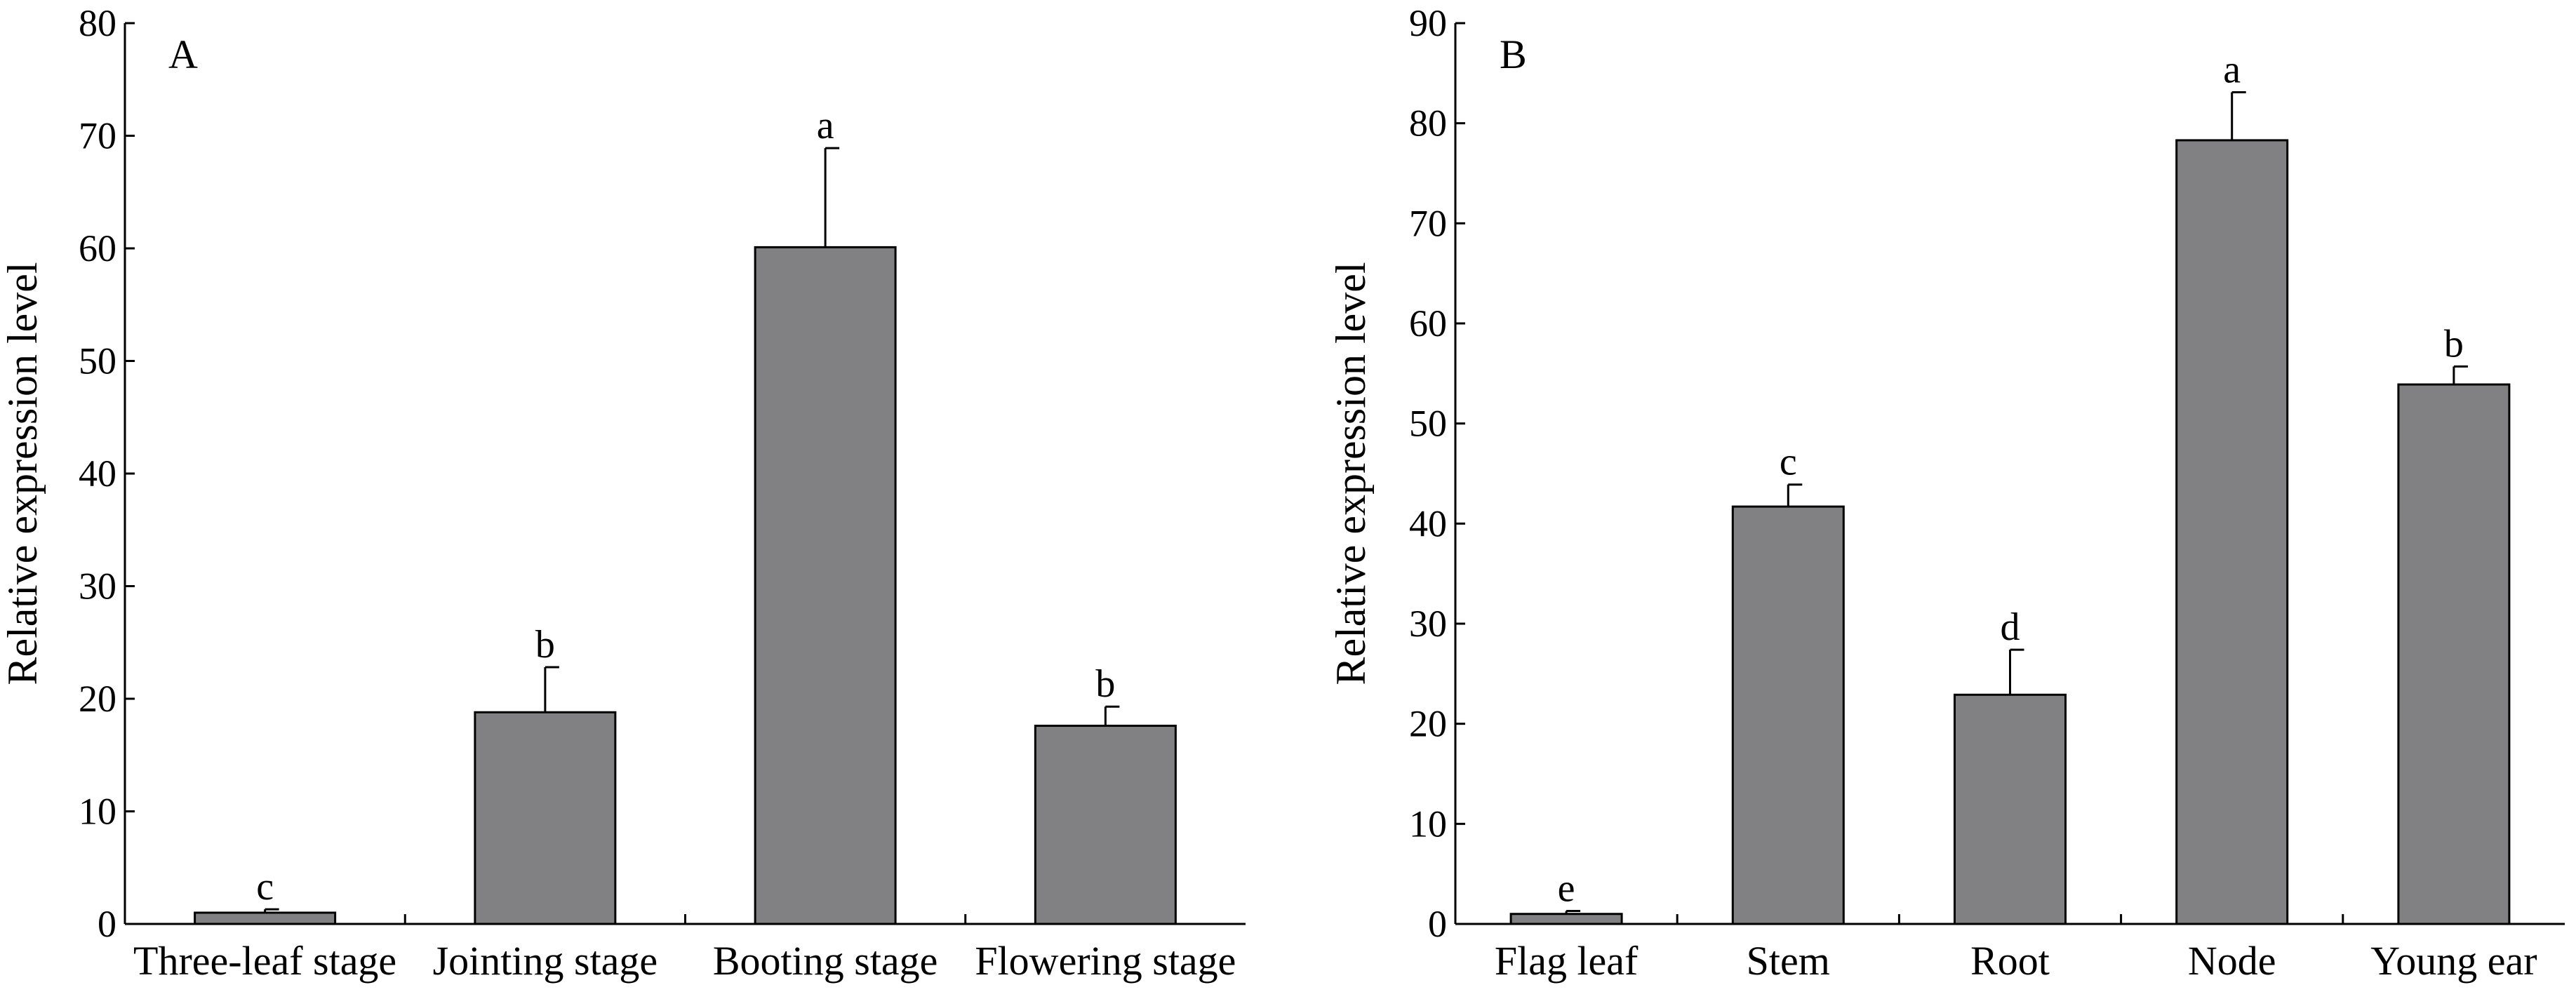 This screenshot has width=2576, height=992. I want to click on x-tick-label: Node, so click(2232, 961).